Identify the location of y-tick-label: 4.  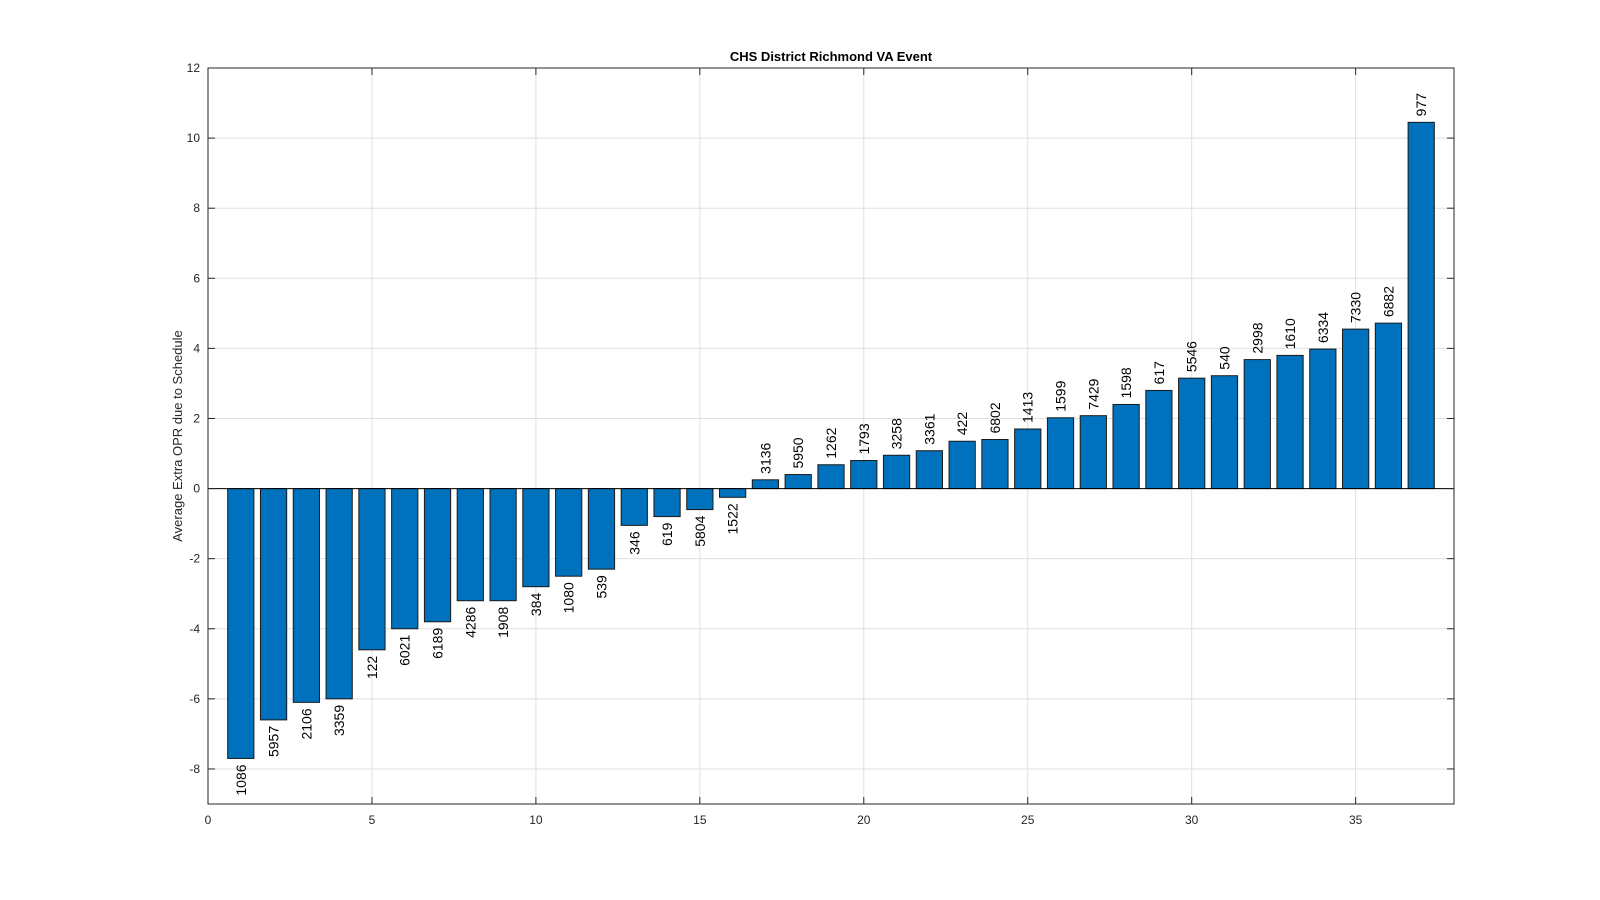
(196, 348).